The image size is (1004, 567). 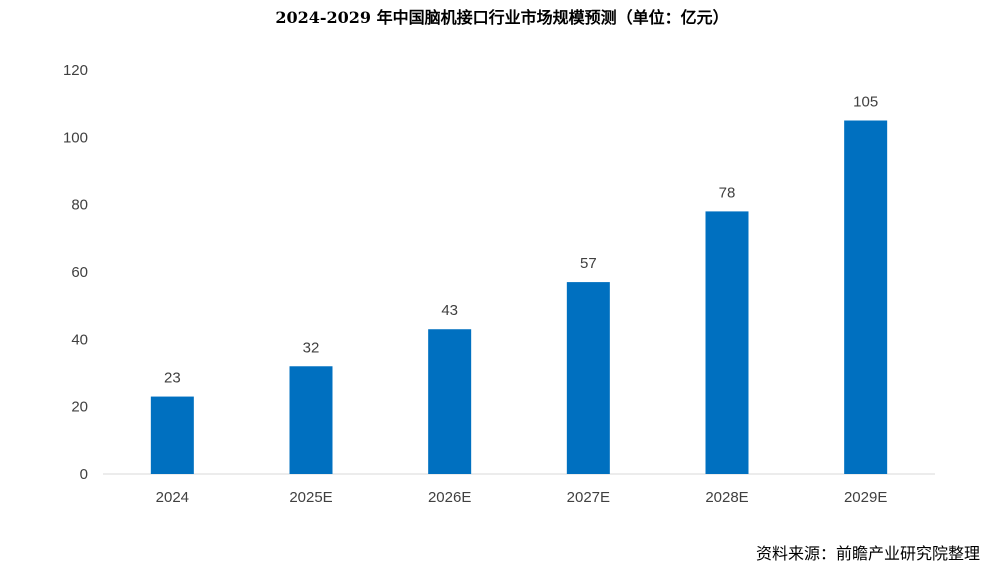 I want to click on y-tick-label: 0, so click(x=84, y=474).